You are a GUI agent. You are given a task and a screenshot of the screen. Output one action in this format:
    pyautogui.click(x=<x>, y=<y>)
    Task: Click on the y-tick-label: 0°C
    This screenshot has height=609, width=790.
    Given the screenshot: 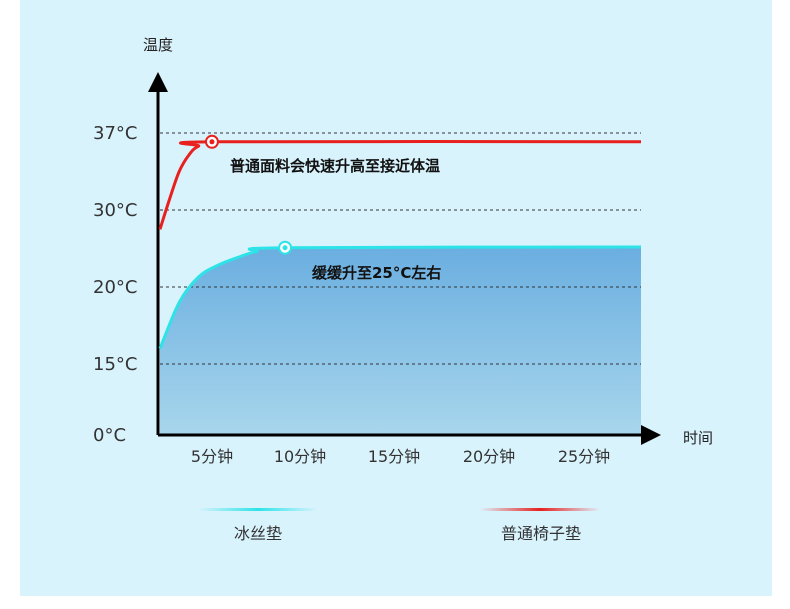 What is the action you would take?
    pyautogui.click(x=109, y=435)
    